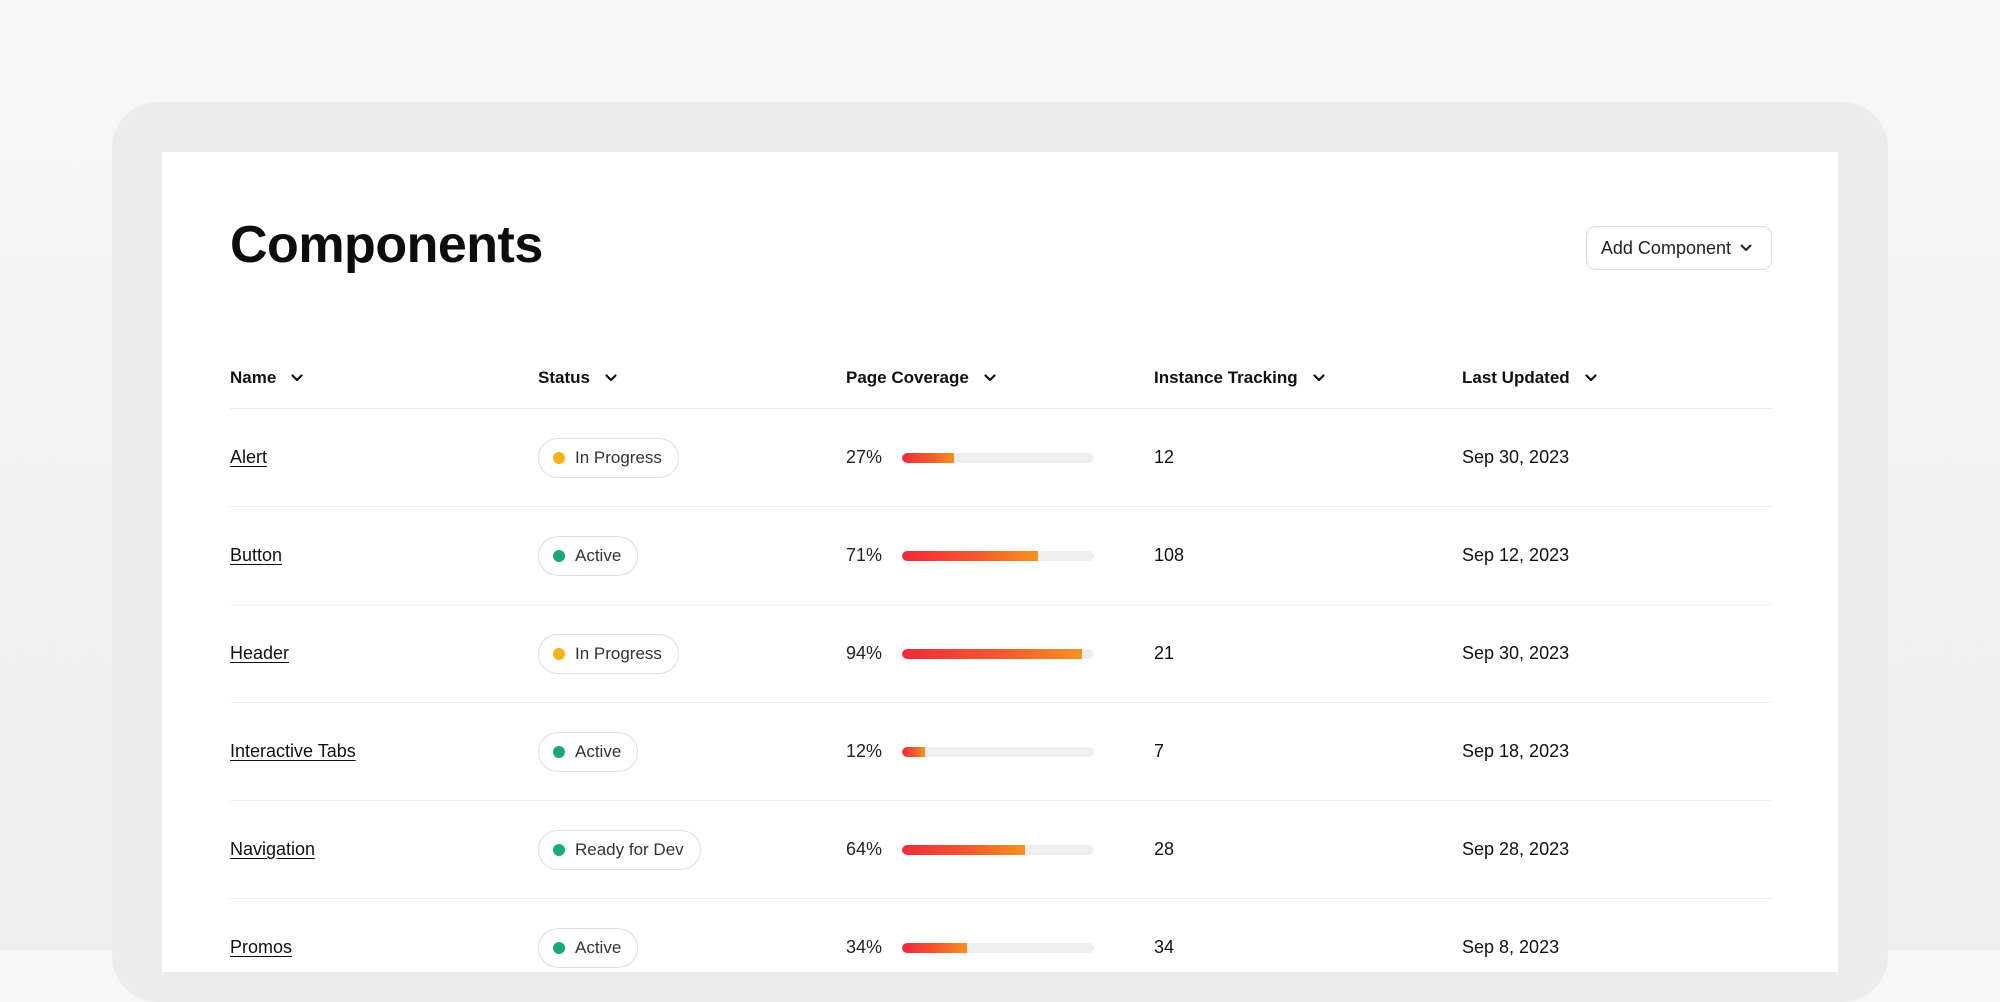  Describe the element at coordinates (864, 849) in the screenshot. I see `coverage-percent: 64%` at that location.